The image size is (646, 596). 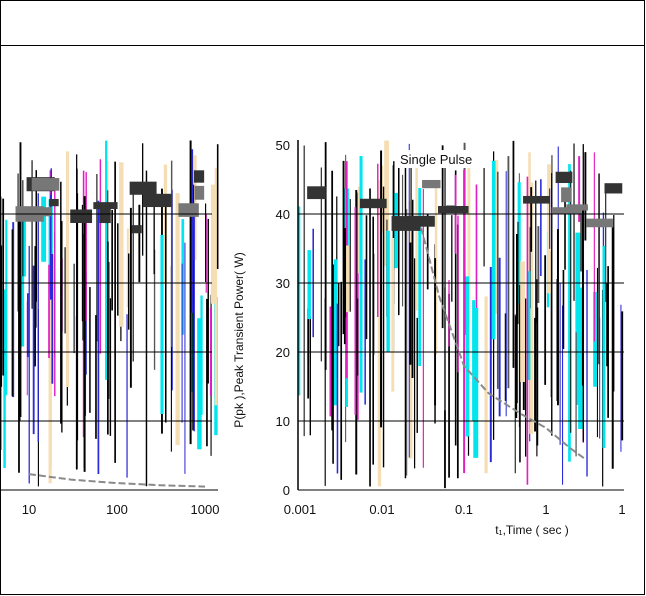 I want to click on x-tick-label-left: 1000, so click(x=205, y=509).